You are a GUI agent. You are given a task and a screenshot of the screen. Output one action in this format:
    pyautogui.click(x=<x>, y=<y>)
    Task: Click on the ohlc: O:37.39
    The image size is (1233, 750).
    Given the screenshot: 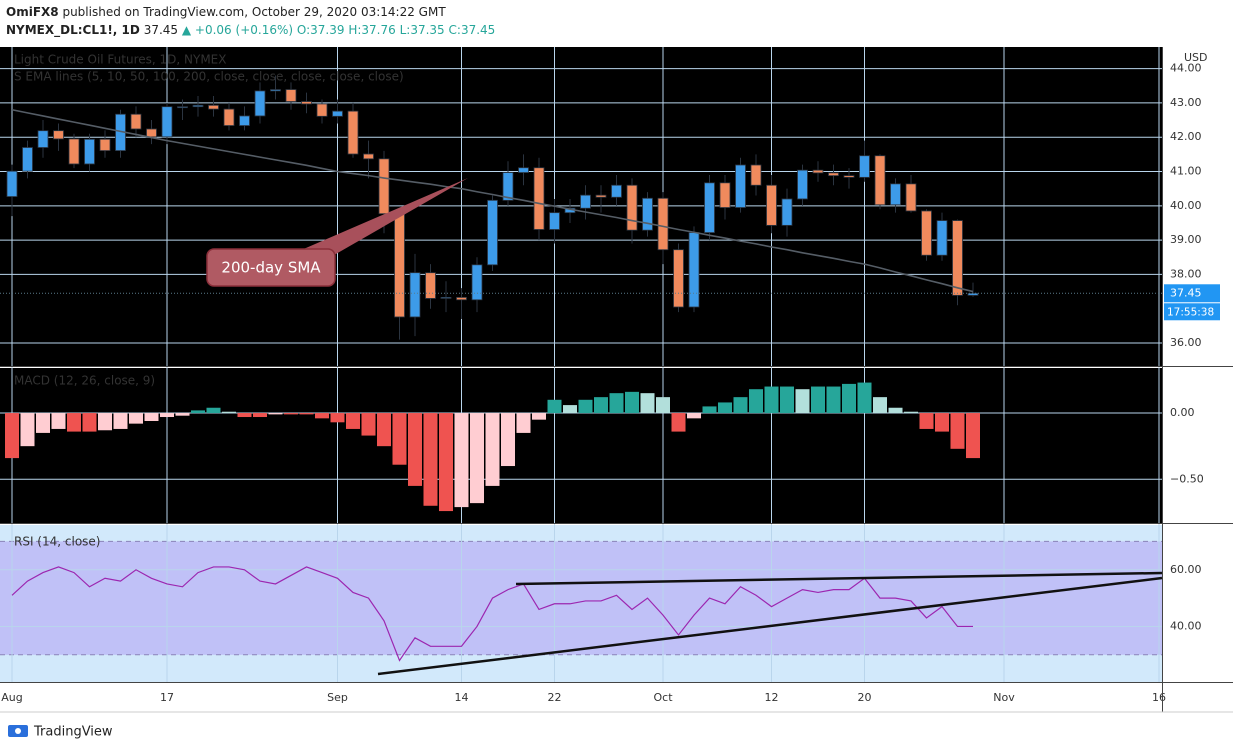 What is the action you would take?
    pyautogui.click(x=321, y=30)
    